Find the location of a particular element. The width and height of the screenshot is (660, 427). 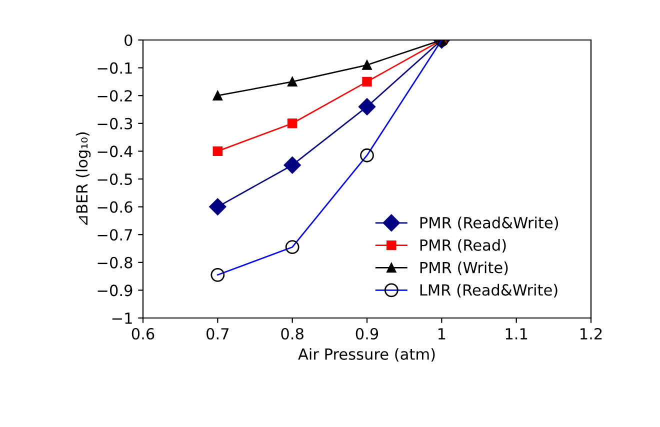

y-tick-label: −0.5 is located at coordinates (115, 179).